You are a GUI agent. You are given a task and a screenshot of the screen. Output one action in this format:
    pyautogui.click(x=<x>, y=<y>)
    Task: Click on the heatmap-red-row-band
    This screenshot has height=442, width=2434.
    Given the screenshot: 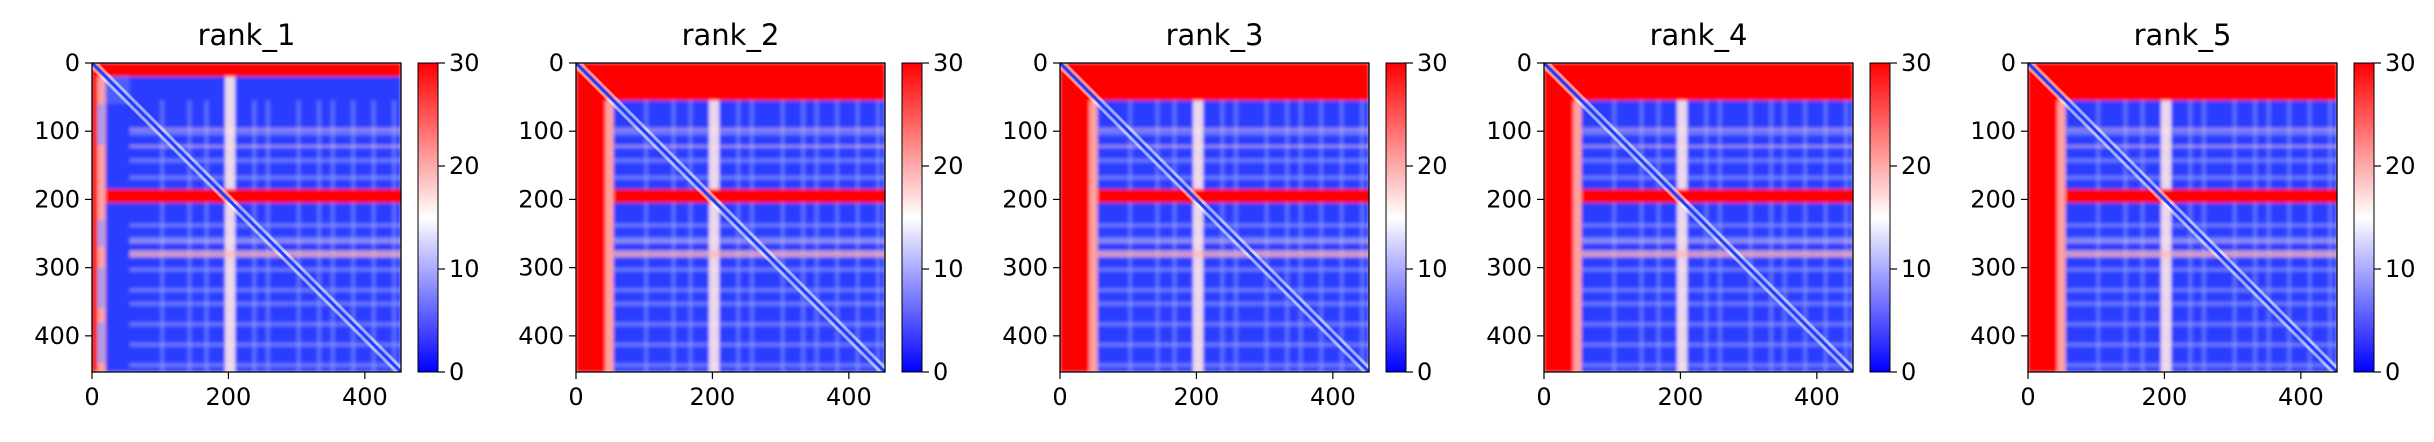 What is the action you would take?
    pyautogui.click(x=318, y=196)
    